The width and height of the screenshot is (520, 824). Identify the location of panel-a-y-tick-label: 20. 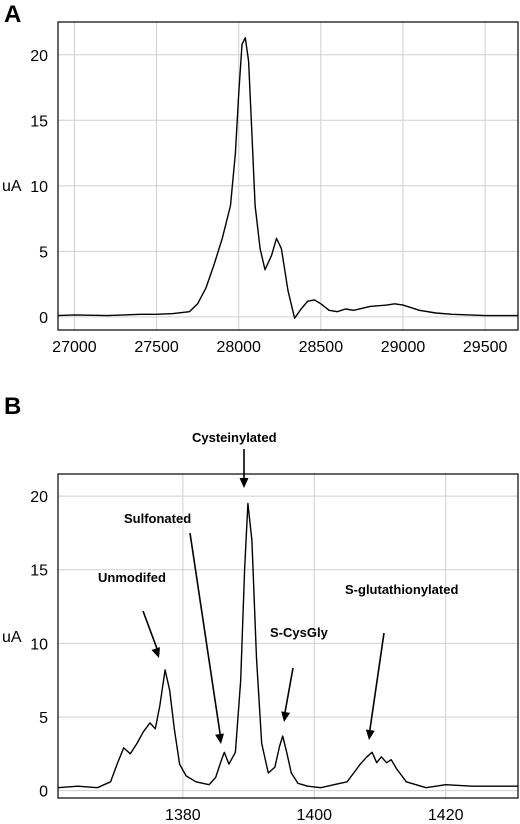
(39, 56).